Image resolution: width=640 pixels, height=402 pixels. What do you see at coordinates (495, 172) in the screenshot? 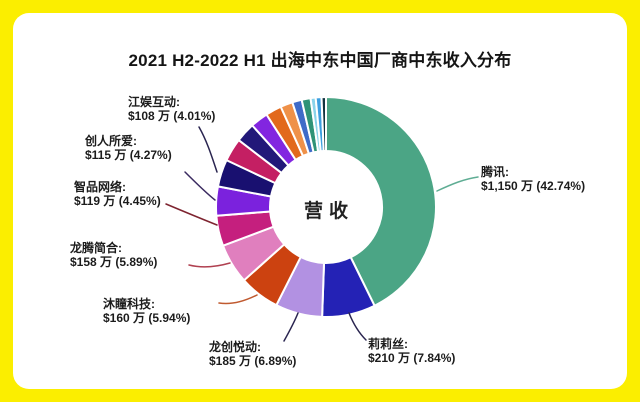
I see `callout-tencent-name: 腾讯:` at bounding box center [495, 172].